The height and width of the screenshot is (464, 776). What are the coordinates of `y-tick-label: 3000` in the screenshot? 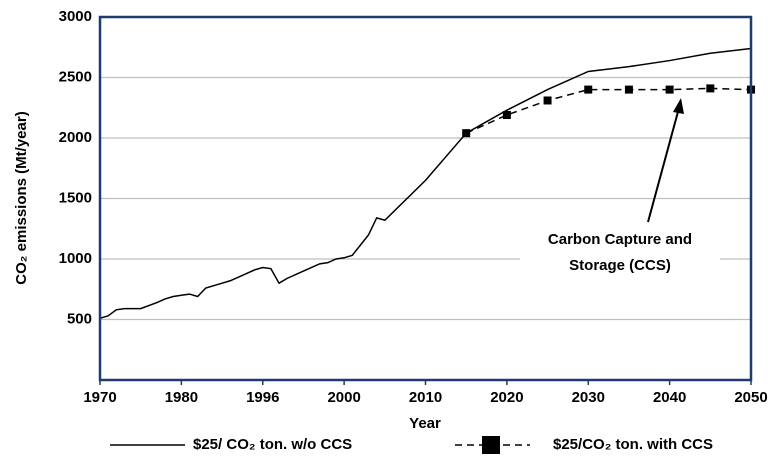 It's located at (75, 16).